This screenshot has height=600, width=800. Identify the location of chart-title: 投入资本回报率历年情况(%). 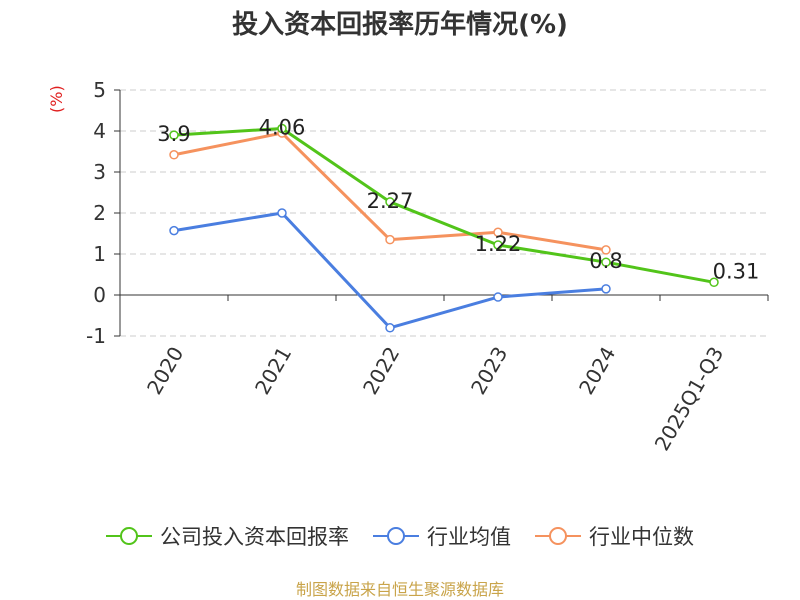
(400, 25).